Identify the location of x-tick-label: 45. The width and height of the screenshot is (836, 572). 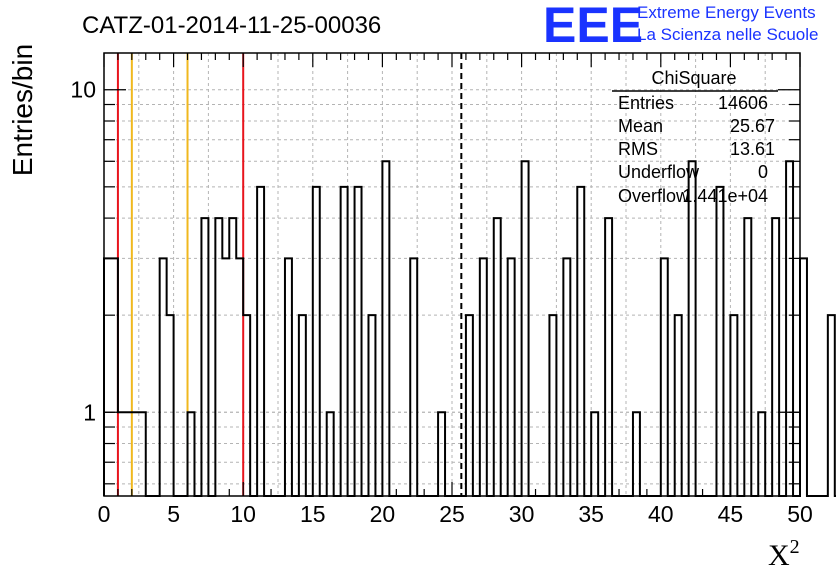
(731, 514).